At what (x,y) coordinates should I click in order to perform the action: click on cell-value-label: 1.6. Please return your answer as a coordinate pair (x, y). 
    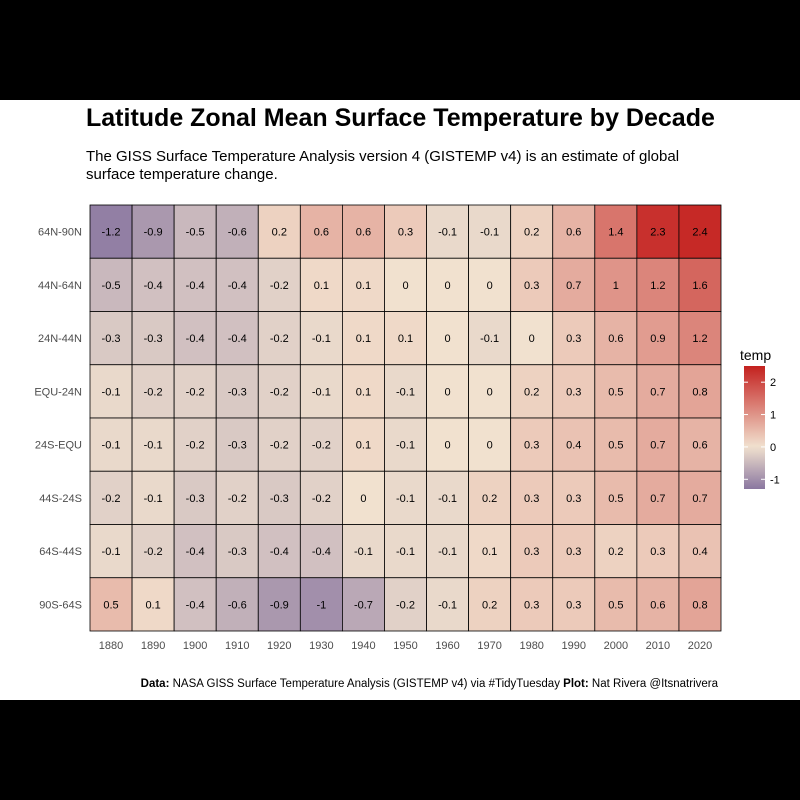
    Looking at the image, I should click on (699, 286).